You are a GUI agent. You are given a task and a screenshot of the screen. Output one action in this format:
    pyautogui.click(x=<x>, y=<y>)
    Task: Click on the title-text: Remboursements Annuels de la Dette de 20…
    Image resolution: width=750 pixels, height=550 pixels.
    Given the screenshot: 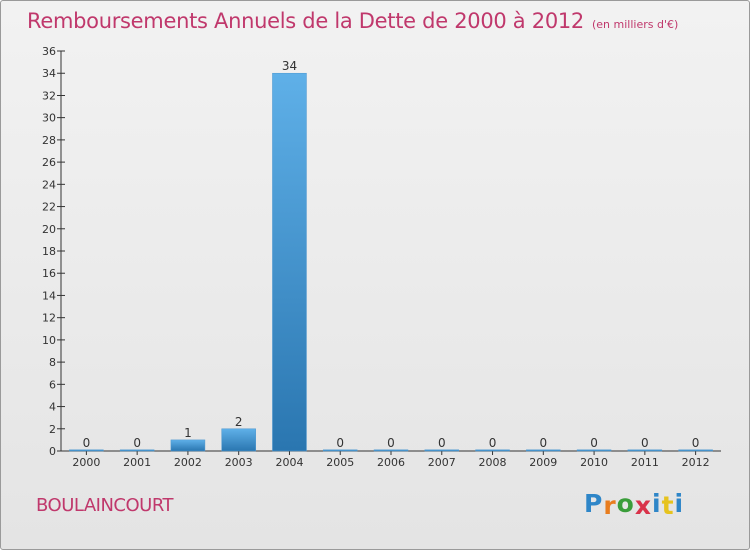 What is the action you would take?
    pyautogui.click(x=305, y=21)
    